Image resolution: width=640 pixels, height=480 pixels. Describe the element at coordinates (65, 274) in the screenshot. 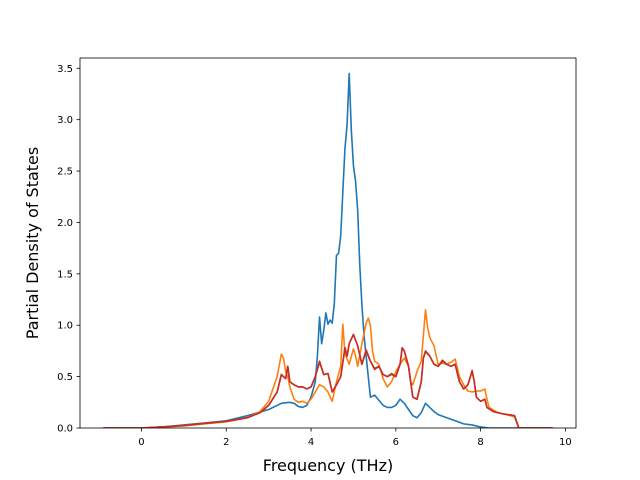

I see `y-tick-label: 1.5` at that location.